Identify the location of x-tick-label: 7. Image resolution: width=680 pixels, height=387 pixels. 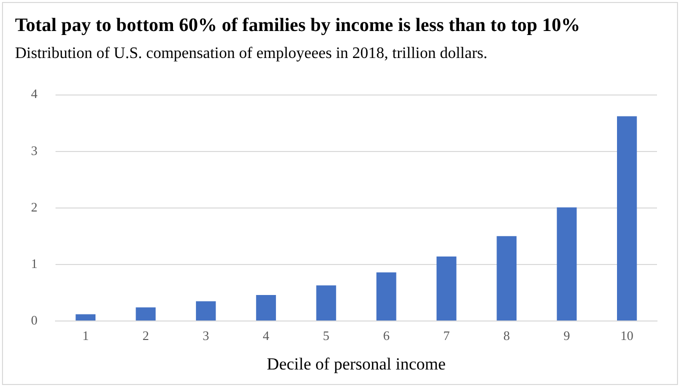
(446, 336).